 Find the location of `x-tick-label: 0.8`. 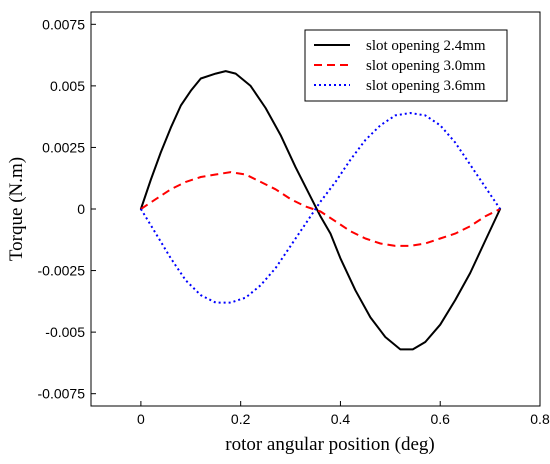

x-tick-label: 0.8 is located at coordinates (540, 419).